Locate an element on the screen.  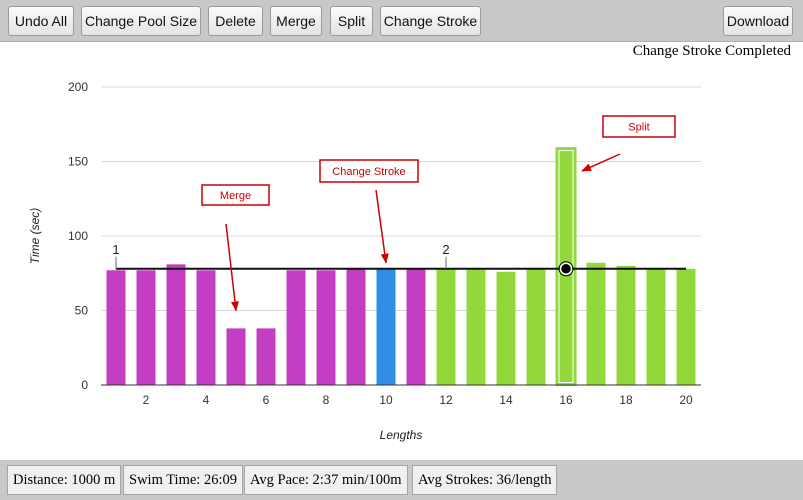
y-tick-label: 0 is located at coordinates (84, 385).